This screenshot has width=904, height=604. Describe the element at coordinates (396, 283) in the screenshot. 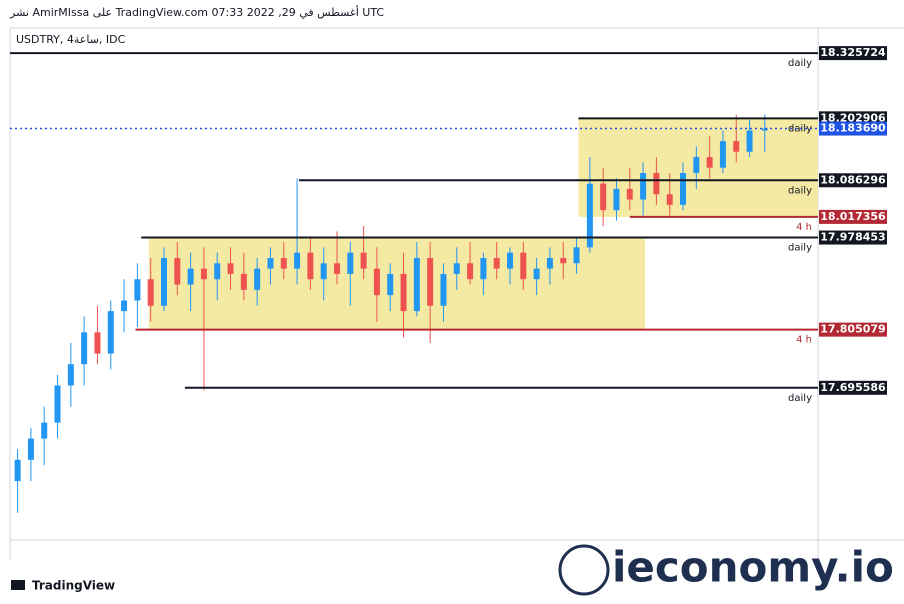

I see `zone` at that location.